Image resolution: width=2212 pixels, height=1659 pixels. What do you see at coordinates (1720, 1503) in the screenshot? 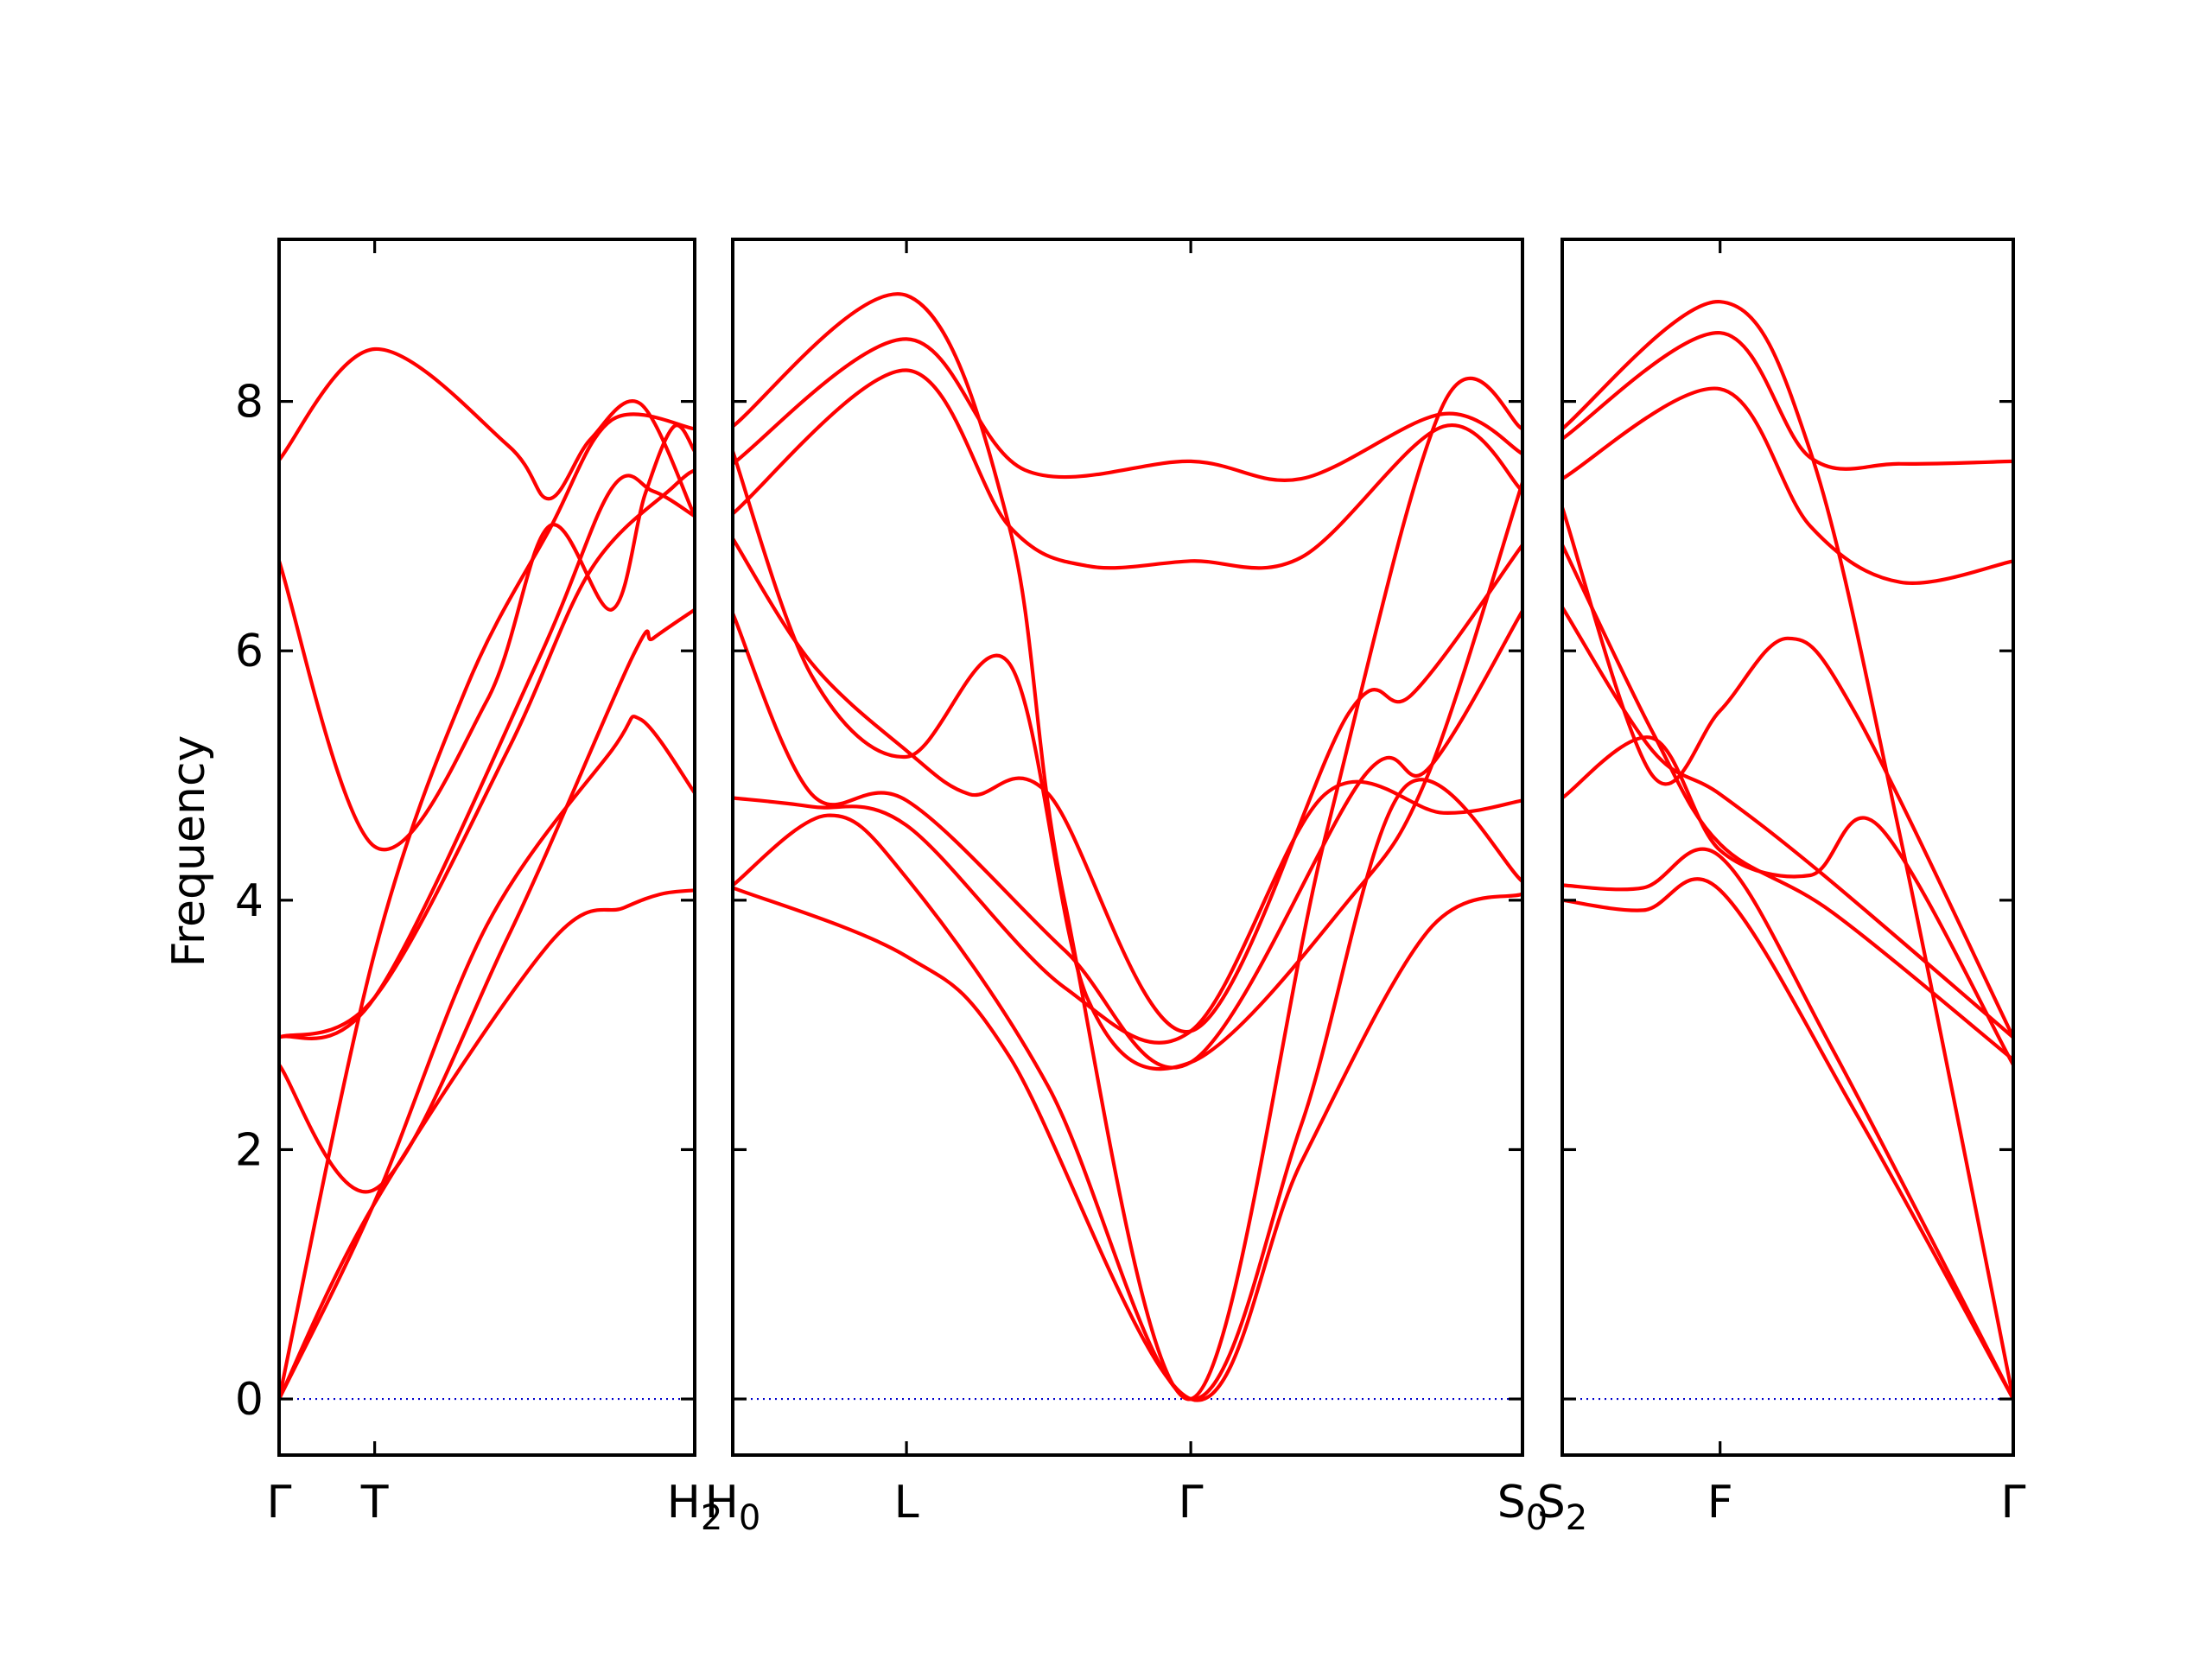
I see `x-tick-label: F` at bounding box center [1720, 1503].